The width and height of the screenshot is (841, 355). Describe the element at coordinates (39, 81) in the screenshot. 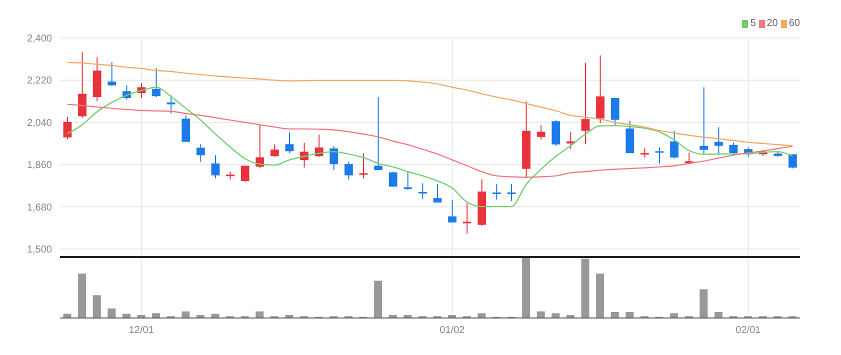

I see `y-tick-label: 2,220` at that location.